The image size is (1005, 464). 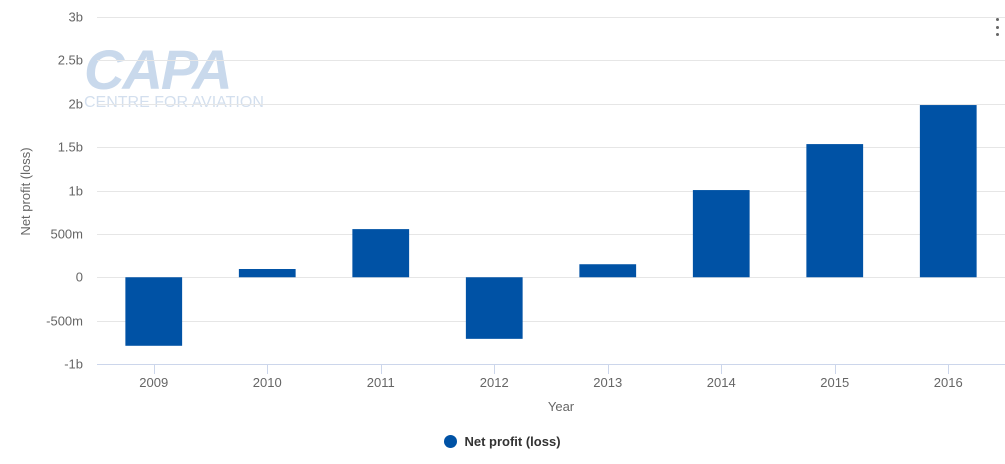 What do you see at coordinates (154, 311) in the screenshot?
I see `bar-2009` at bounding box center [154, 311].